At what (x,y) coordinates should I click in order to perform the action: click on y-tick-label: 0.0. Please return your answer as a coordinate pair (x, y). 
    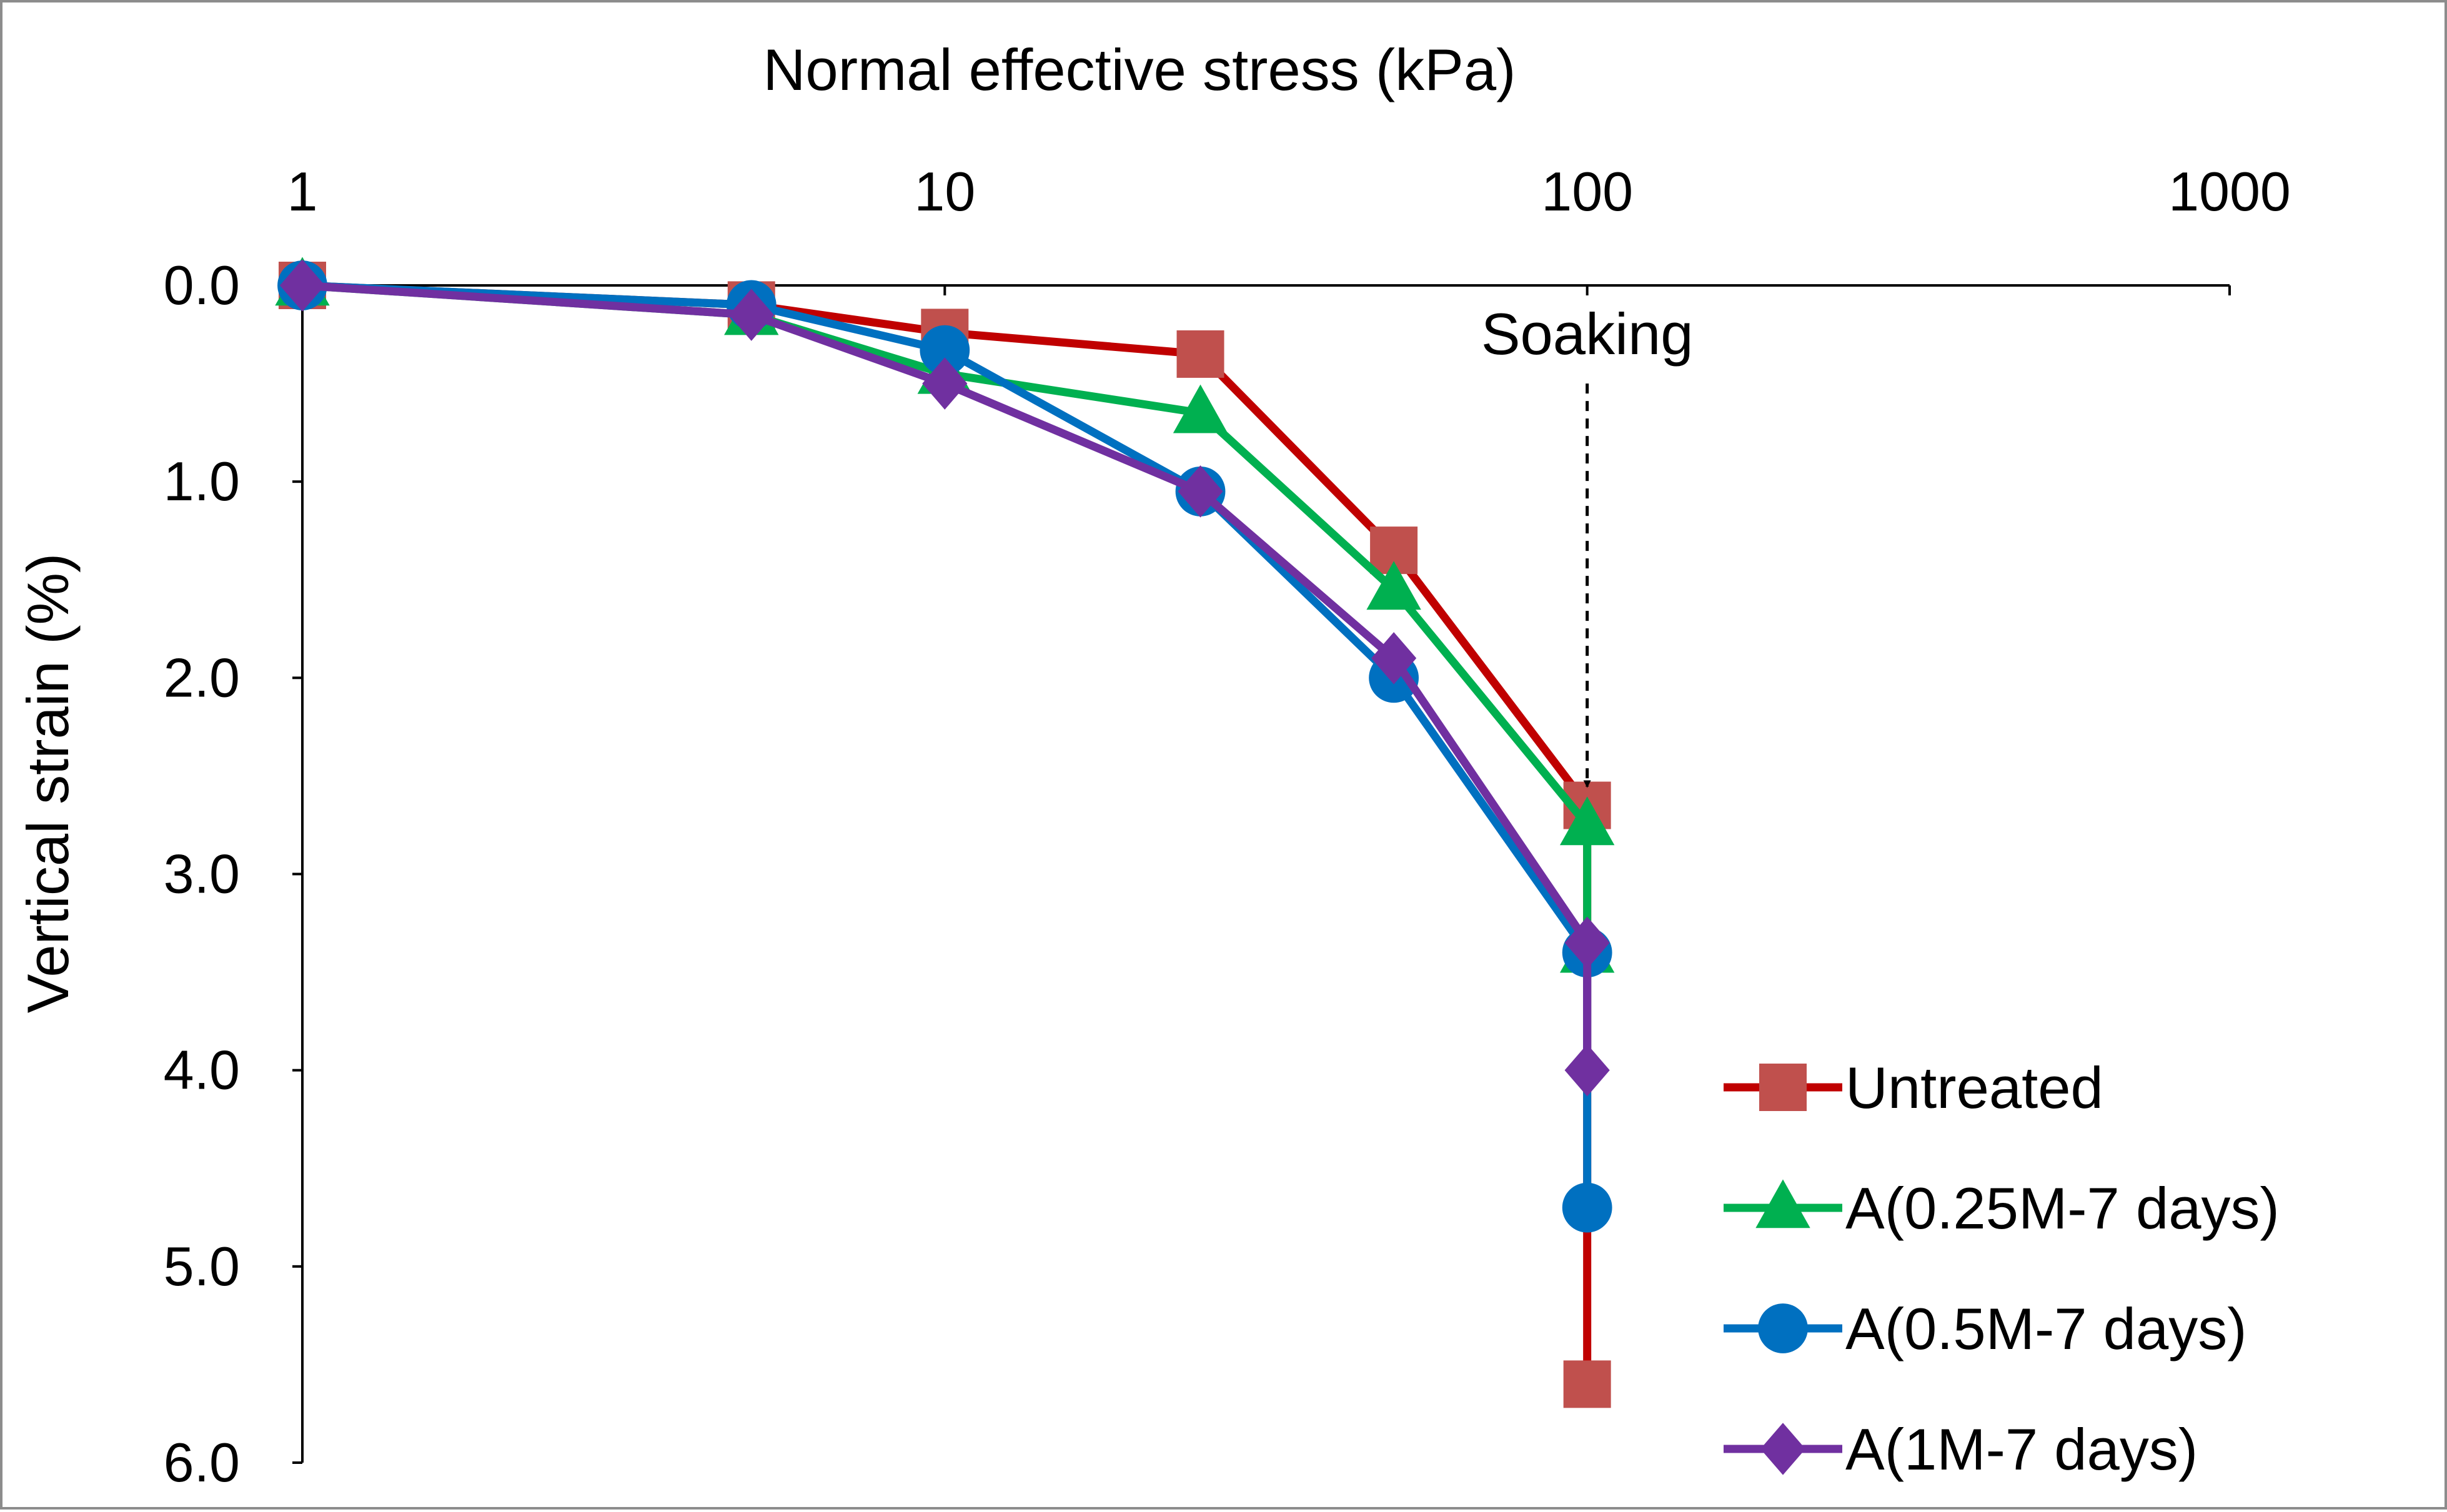
    Looking at the image, I should click on (202, 285).